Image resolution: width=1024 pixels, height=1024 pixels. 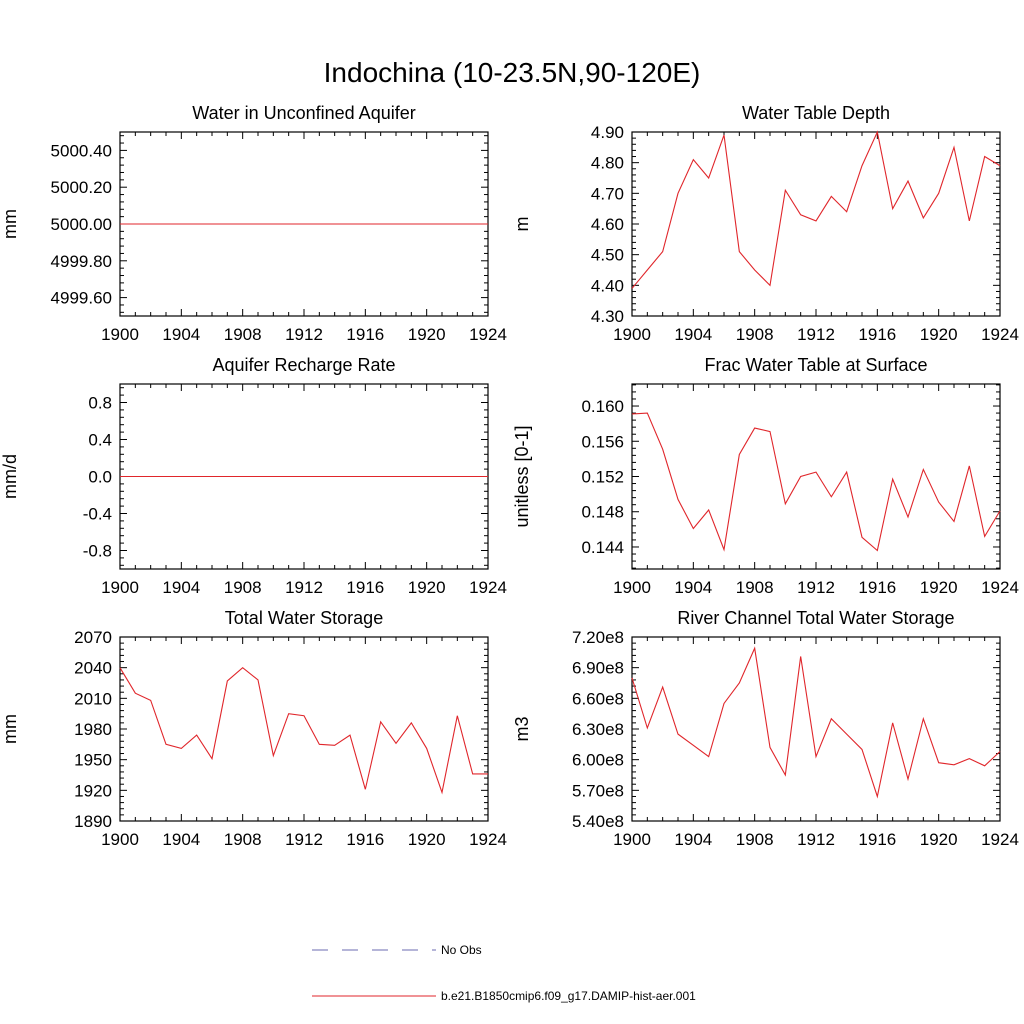 I want to click on y-tick-label: -0.8, so click(x=97, y=551).